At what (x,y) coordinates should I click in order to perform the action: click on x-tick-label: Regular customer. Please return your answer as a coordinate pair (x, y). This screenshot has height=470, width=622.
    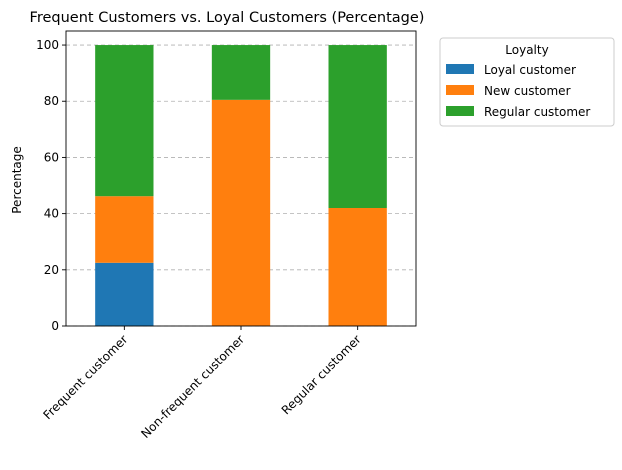
    Looking at the image, I should click on (321, 374).